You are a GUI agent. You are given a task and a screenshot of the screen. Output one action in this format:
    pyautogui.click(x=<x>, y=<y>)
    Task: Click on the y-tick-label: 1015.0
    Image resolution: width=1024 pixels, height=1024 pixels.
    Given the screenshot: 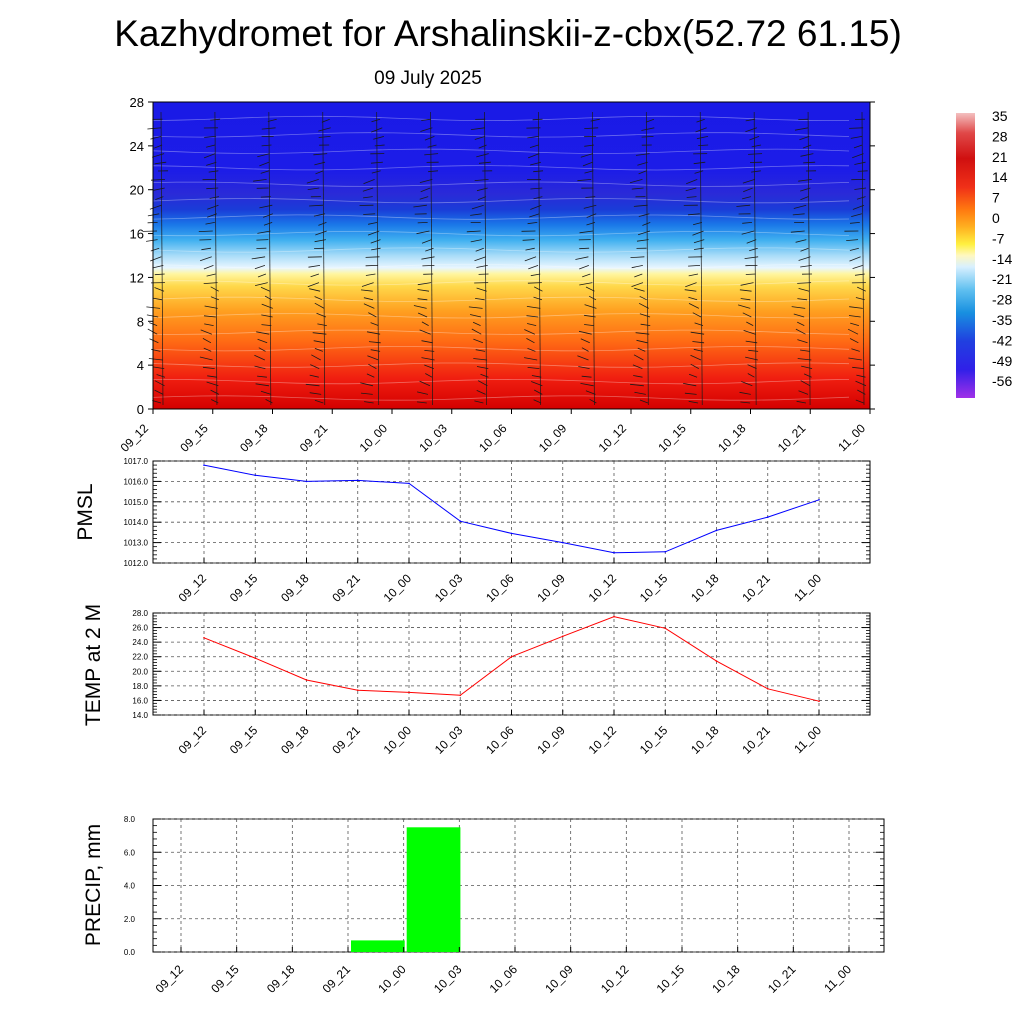 What is the action you would take?
    pyautogui.click(x=136, y=502)
    